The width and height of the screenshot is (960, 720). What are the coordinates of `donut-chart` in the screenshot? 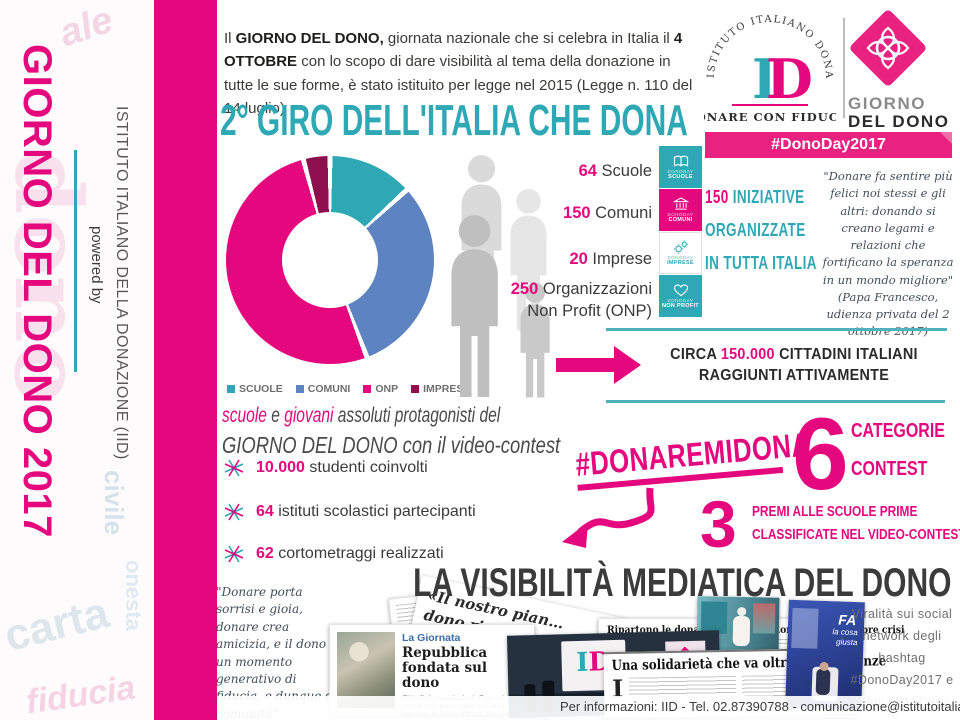 It's located at (330, 260).